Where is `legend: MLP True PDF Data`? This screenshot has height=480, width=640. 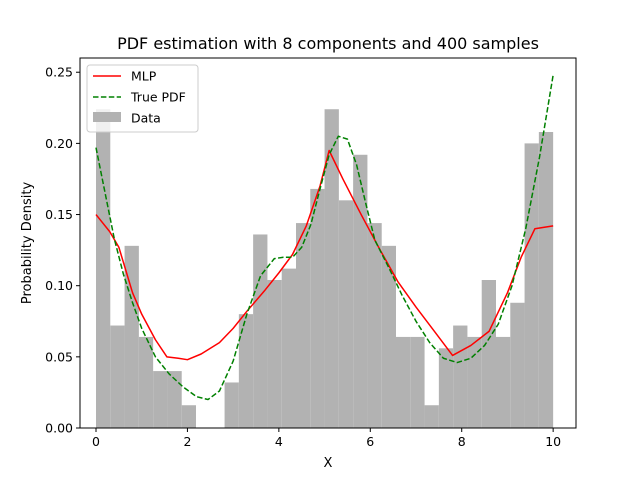
legend: MLP True PDF Data is located at coordinates (142, 98).